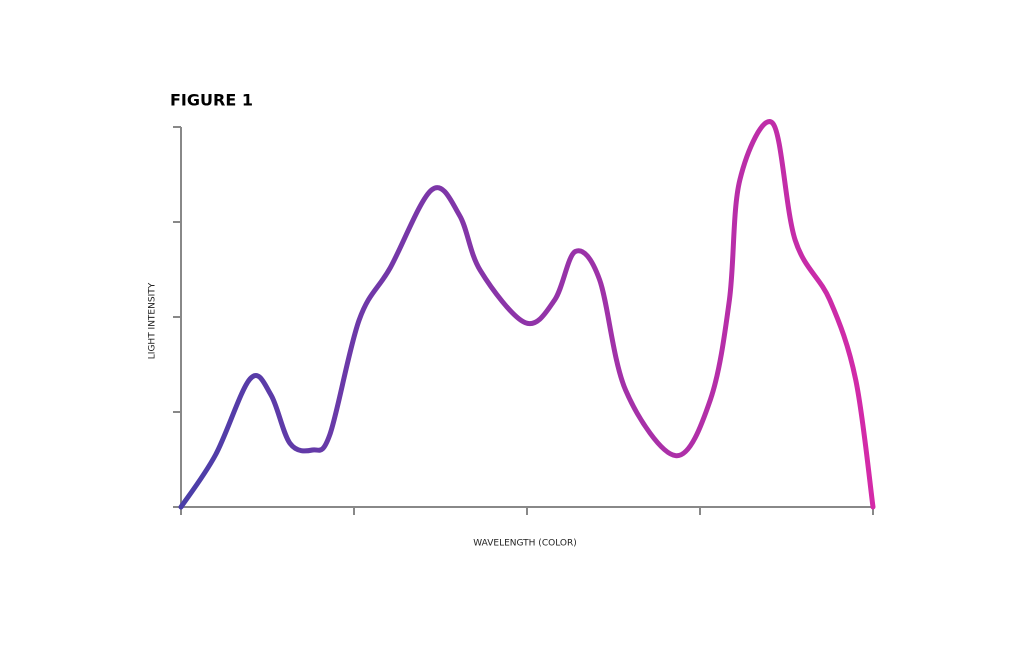  I want to click on chart-title: FIGURE 1, so click(211, 100).